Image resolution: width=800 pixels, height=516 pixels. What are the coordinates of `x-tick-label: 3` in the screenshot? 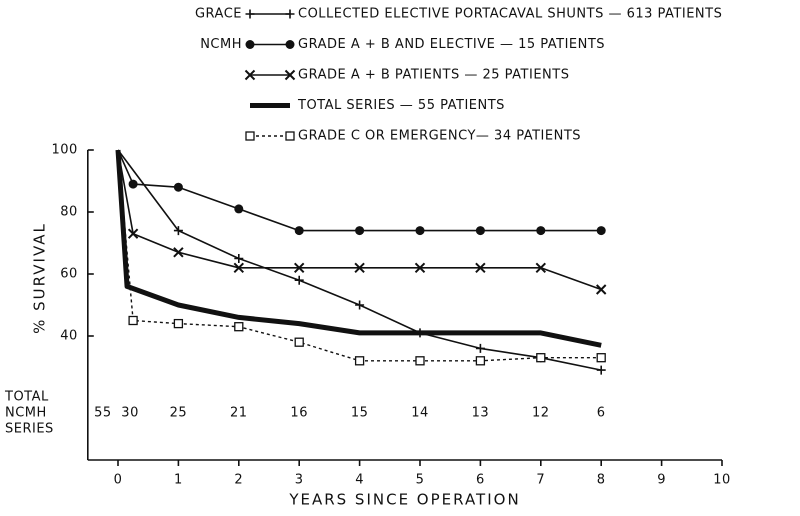 It's located at (299, 480).